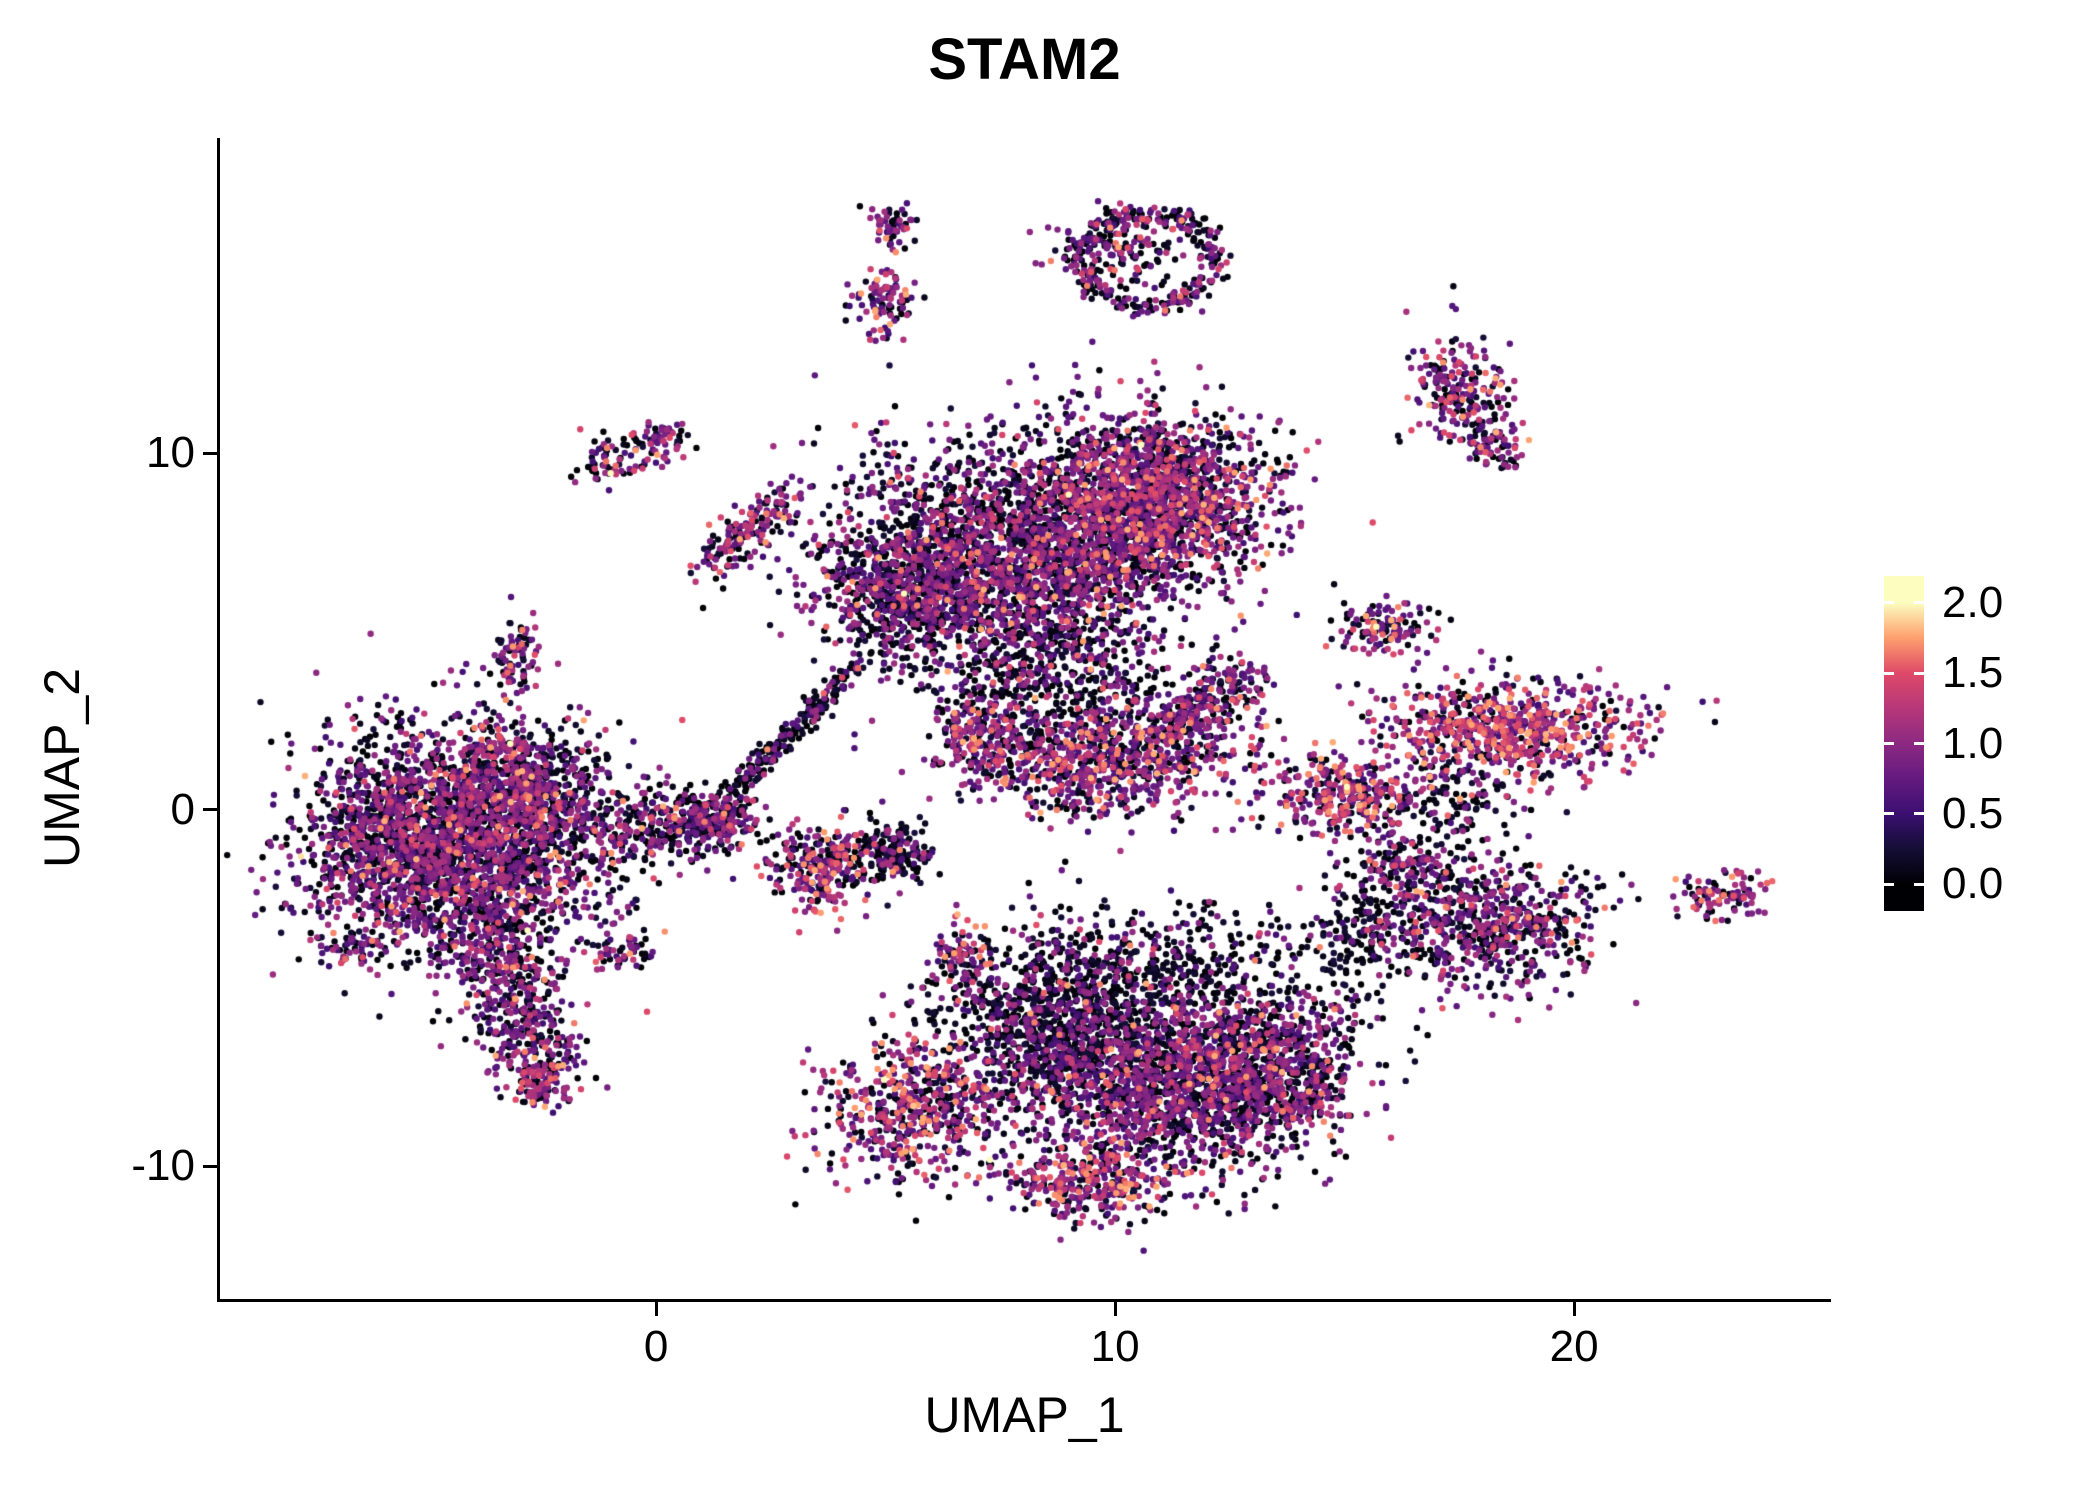 This screenshot has width=2100, height=1500. Describe the element at coordinates (1115, 1346) in the screenshot. I see `x-tick-label: 10` at that location.